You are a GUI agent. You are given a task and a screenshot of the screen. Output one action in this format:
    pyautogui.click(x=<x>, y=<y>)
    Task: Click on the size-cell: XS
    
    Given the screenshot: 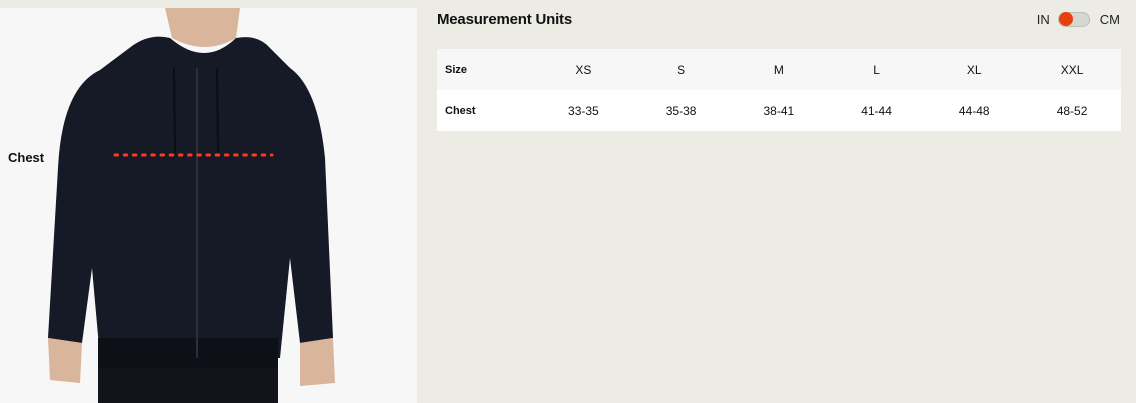 What is the action you would take?
    pyautogui.click(x=583, y=69)
    